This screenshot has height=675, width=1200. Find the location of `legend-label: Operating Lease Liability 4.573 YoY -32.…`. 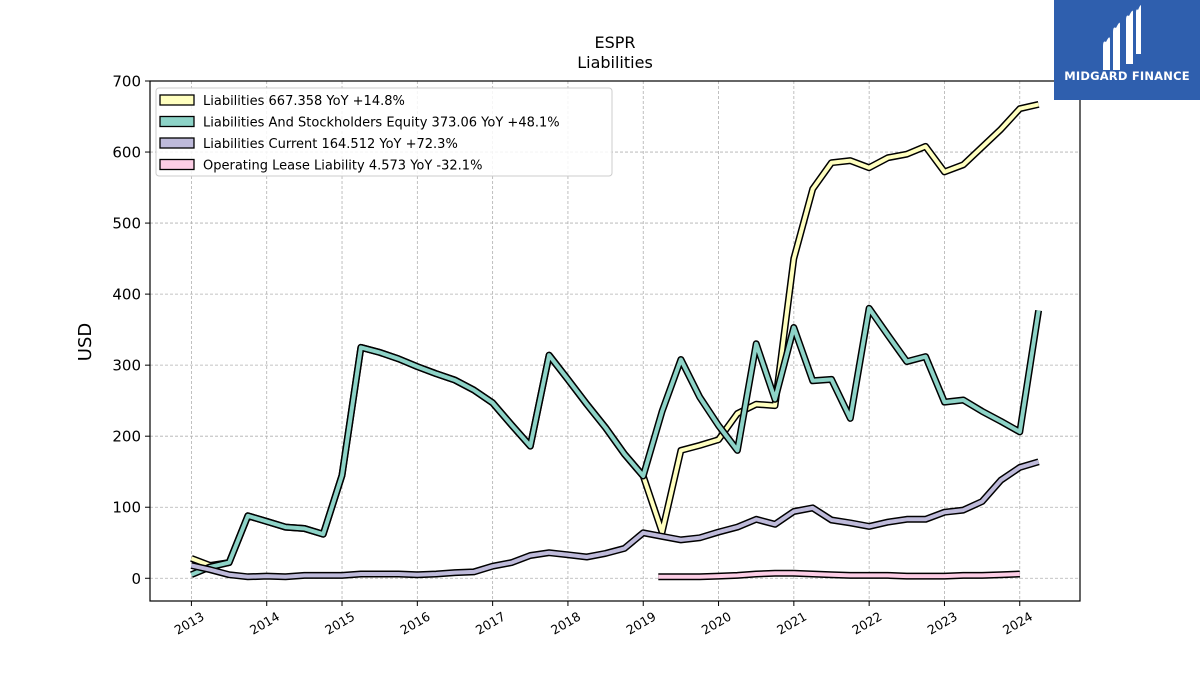

legend-label: Operating Lease Liability 4.573 YoY -32.… is located at coordinates (342, 166).